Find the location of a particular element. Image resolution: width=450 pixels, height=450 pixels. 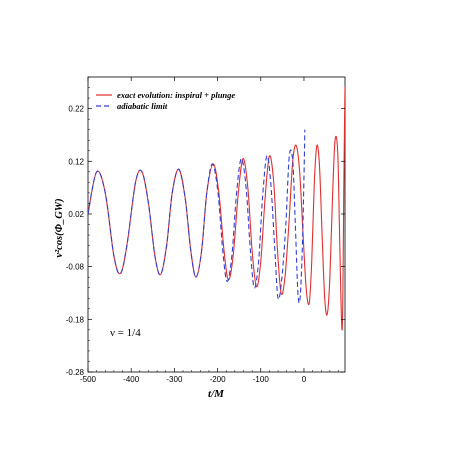

x-tick-label: -400 is located at coordinates (131, 379).